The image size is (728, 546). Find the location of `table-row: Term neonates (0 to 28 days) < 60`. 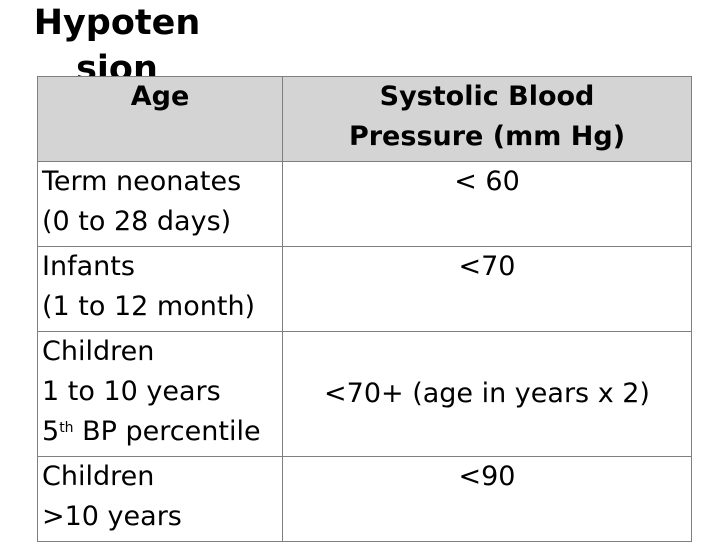

table-row: Term neonates (0 to 28 days) < 60 is located at coordinates (364, 204).